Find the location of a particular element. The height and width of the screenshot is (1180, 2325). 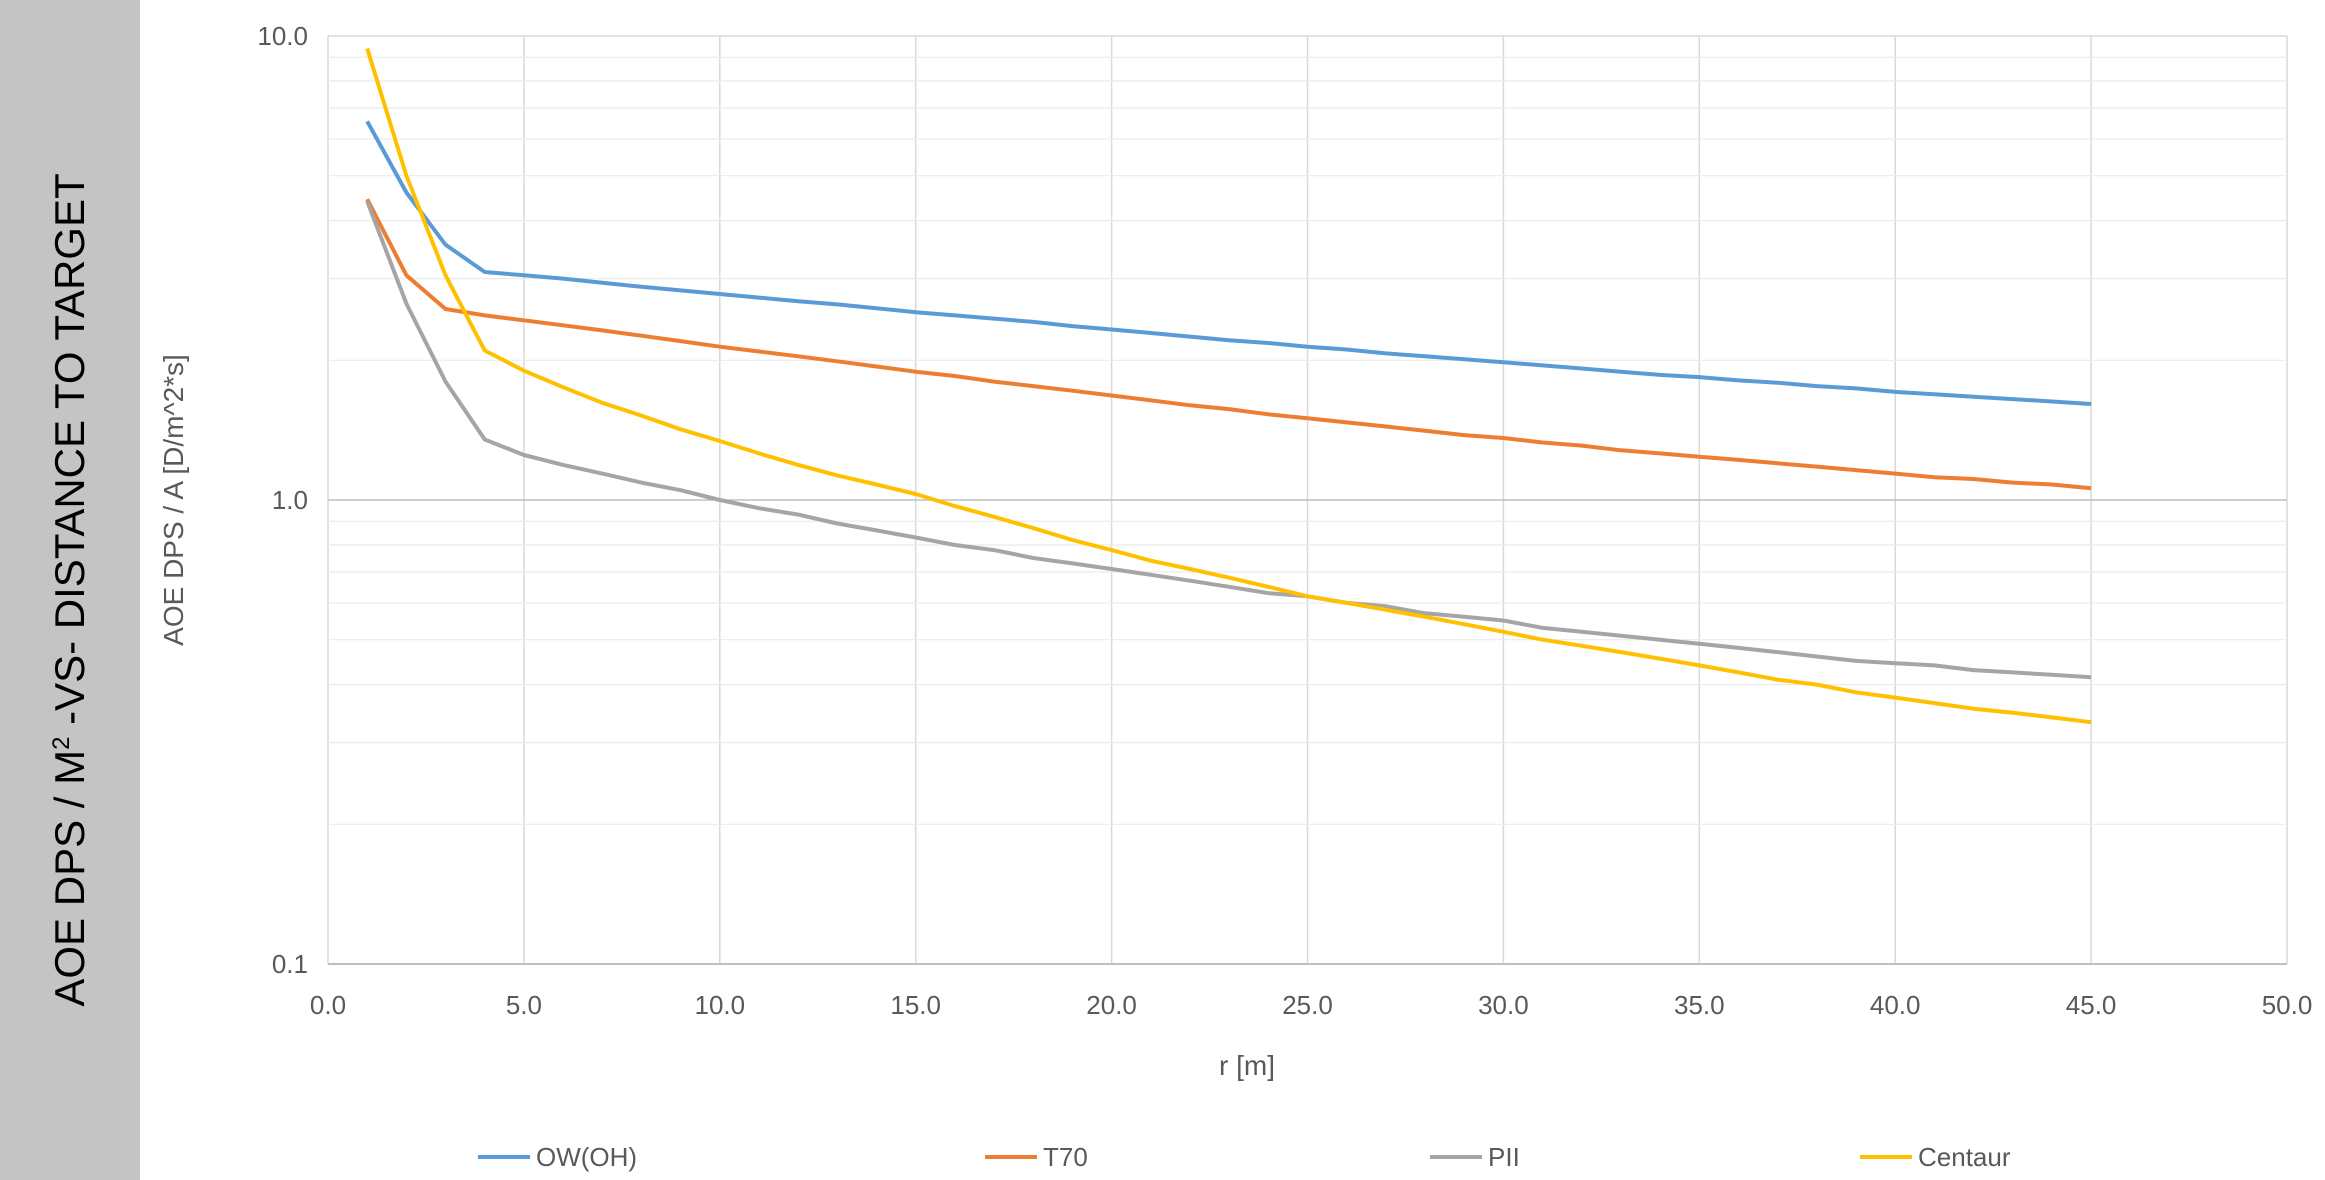

x-tick-label: 5.0 is located at coordinates (524, 1005).